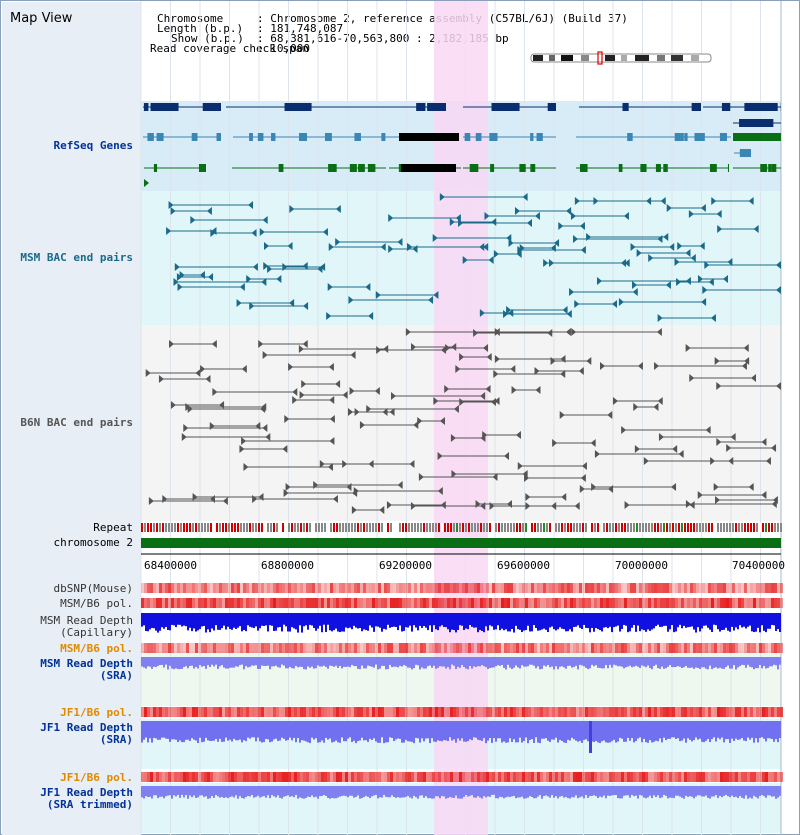  I want to click on b6n-bac-label: B6N BAC end pairs, so click(76, 422).